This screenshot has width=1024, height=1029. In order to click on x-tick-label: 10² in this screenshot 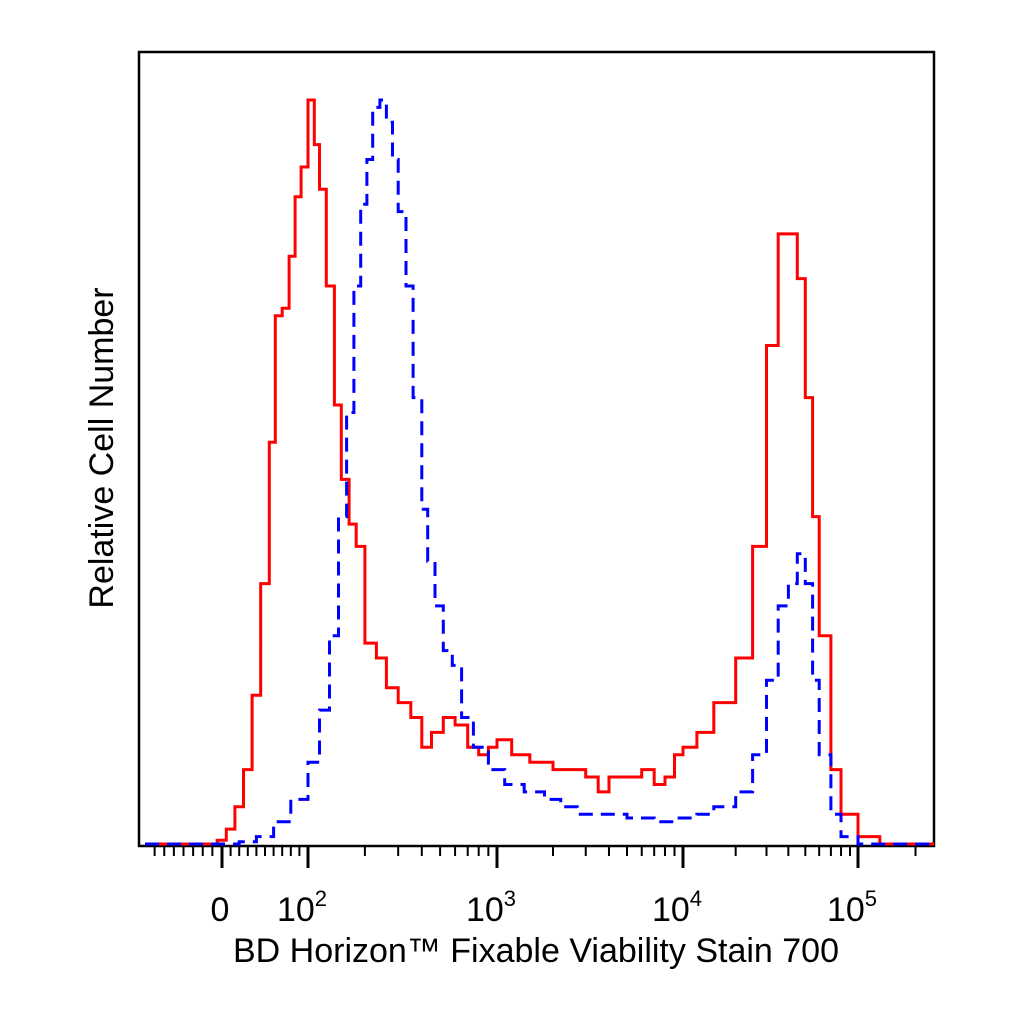, I will do `click(302, 907)`.